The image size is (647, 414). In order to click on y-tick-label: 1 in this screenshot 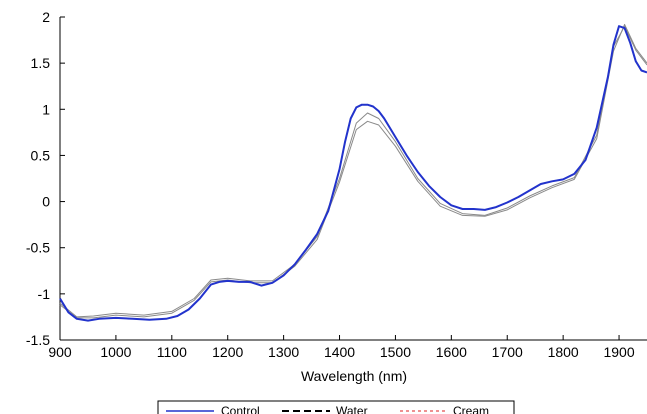, I will do `click(46, 109)`.